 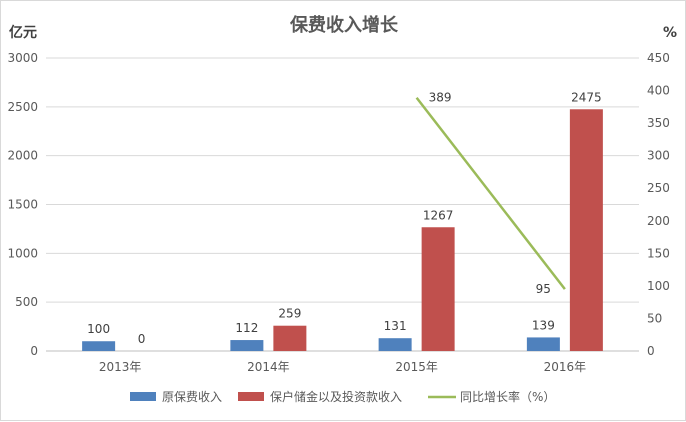 I want to click on line-value-label: 95, so click(x=543, y=289).